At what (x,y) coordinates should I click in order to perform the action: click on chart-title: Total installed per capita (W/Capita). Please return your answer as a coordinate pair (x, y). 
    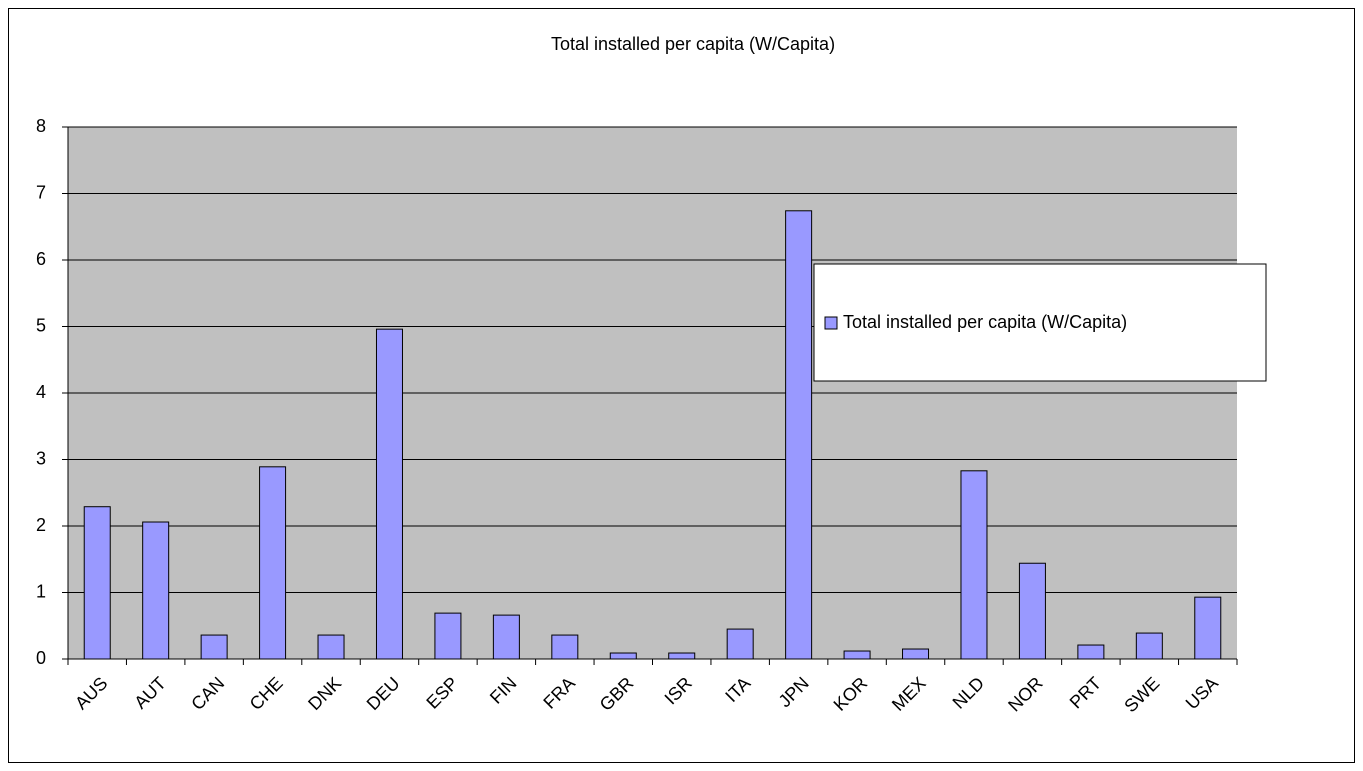
    Looking at the image, I should click on (693, 44).